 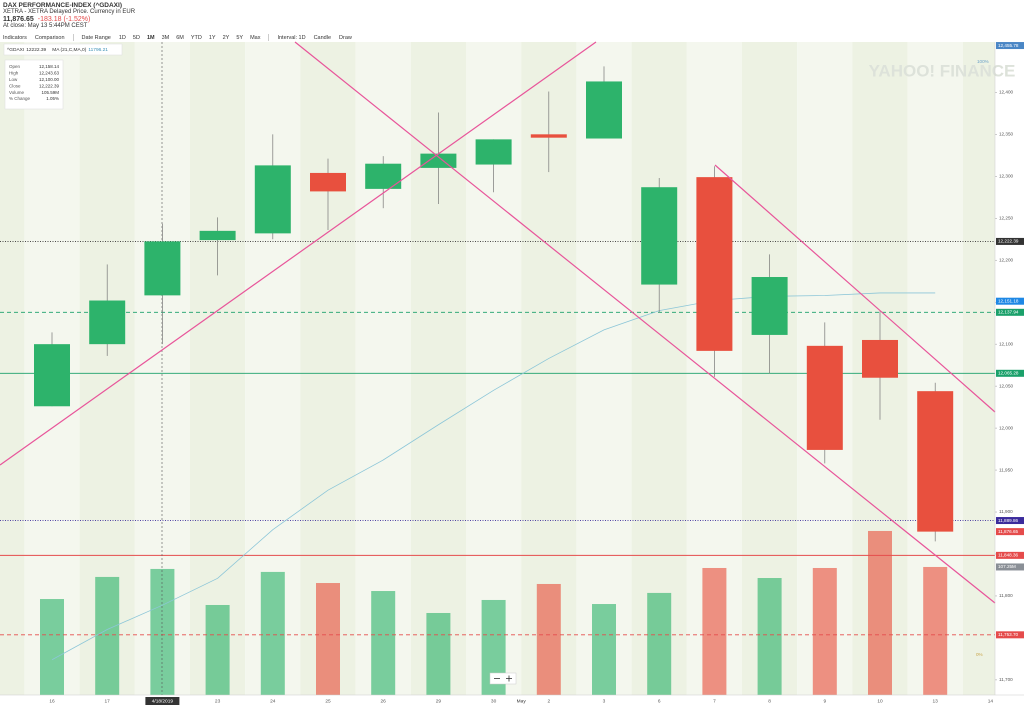 I want to click on tooltip-value: 105.59M, so click(x=50, y=92).